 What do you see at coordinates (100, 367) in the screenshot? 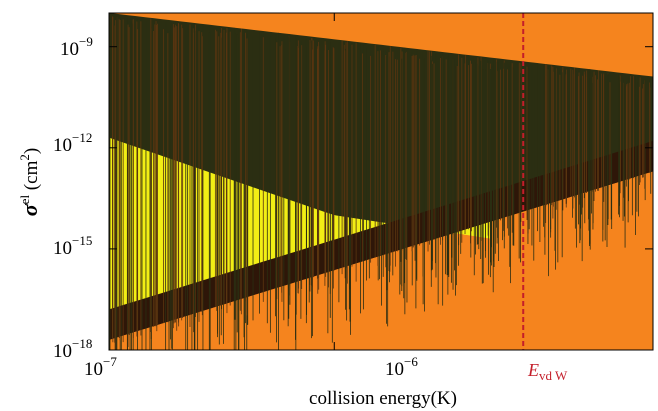
I see `x-tick-label-1: 10⁻⁷` at bounding box center [100, 367].